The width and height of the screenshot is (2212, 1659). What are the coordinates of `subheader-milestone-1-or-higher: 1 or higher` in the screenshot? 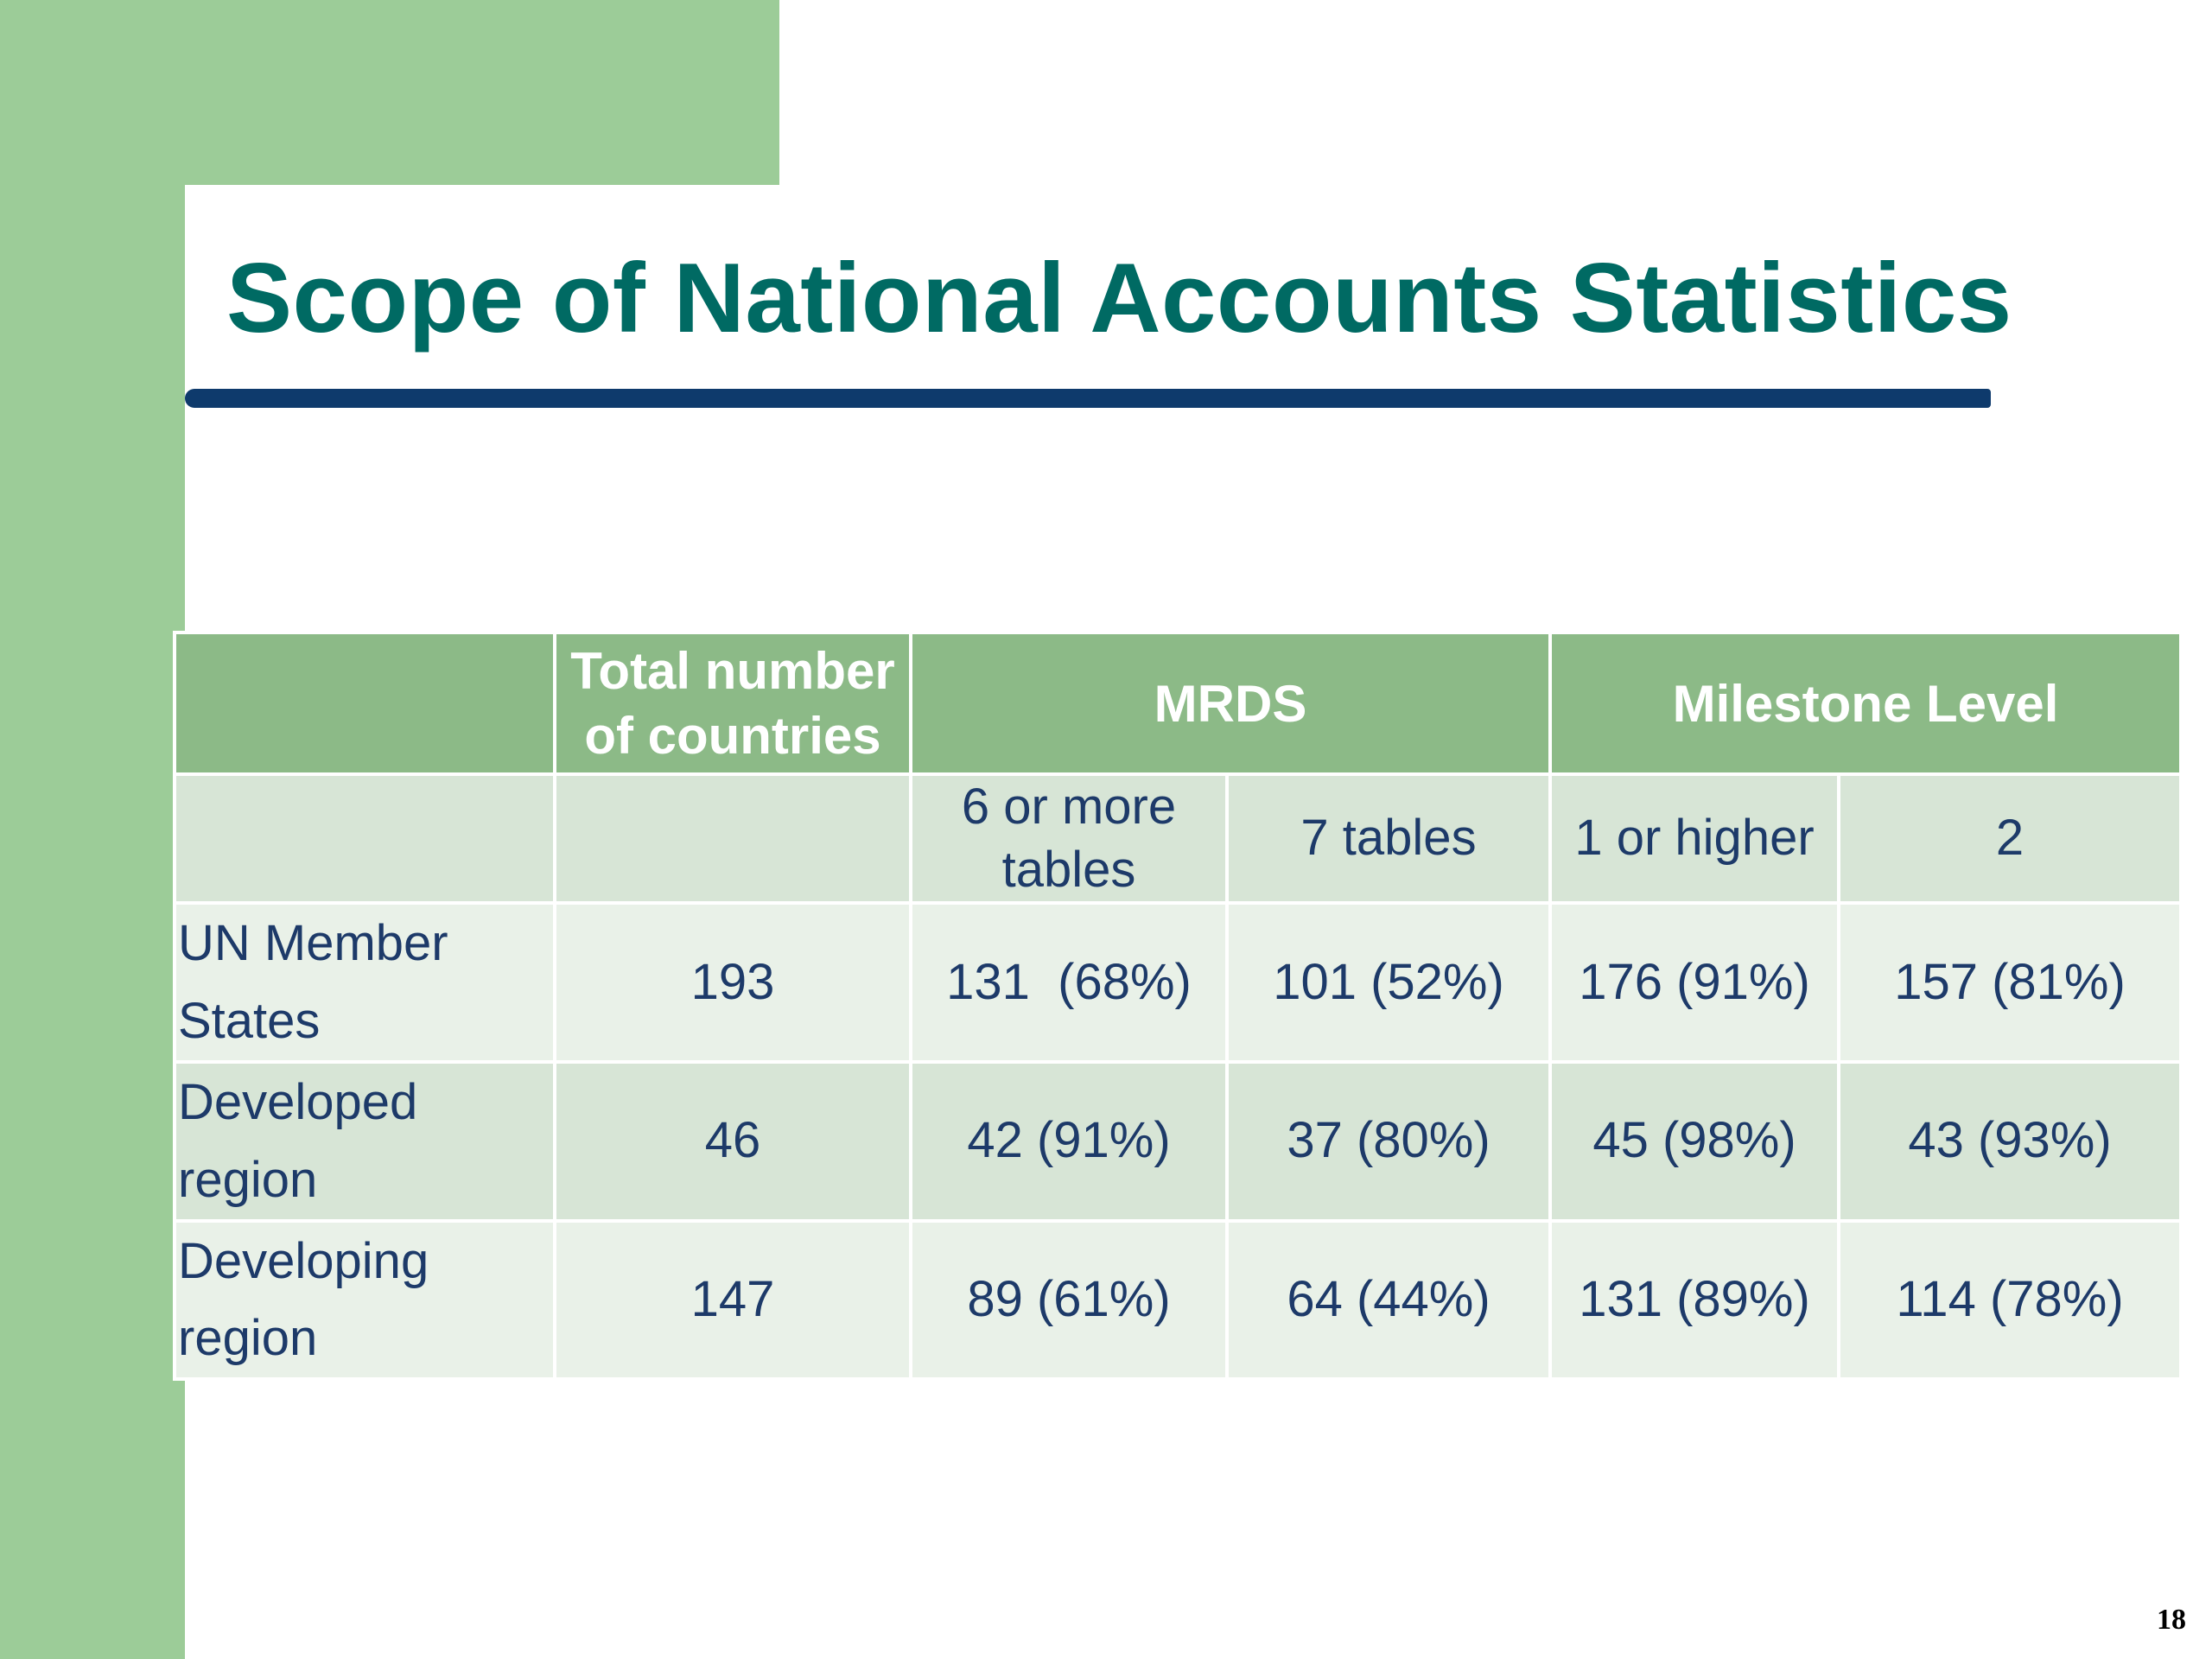 It's located at (1694, 838).